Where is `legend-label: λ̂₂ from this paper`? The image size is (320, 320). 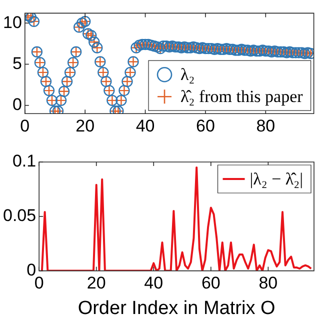
legend-label: λ̂₂ from this paper is located at coordinates (242, 96).